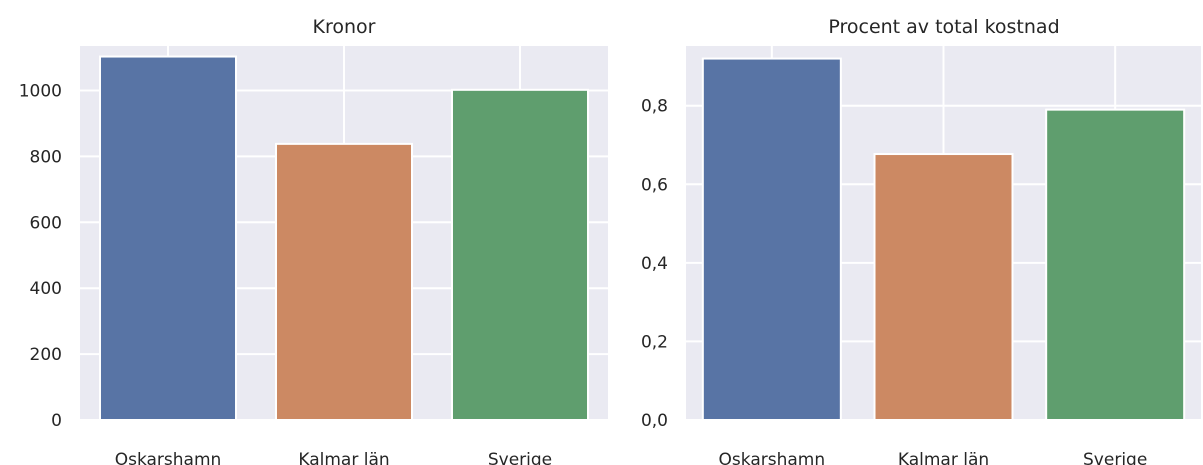 Image resolution: width=1203 pixels, height=465 pixels. Describe the element at coordinates (654, 342) in the screenshot. I see `y-tick-label: 0,2` at that location.